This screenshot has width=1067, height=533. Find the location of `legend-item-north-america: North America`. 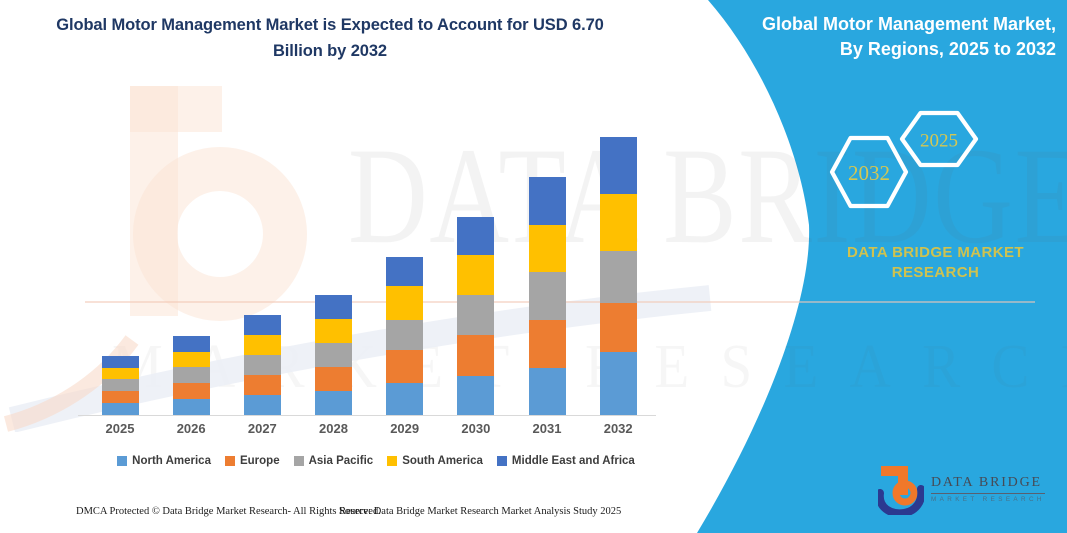

legend-item-north-america: North America is located at coordinates (164, 461).